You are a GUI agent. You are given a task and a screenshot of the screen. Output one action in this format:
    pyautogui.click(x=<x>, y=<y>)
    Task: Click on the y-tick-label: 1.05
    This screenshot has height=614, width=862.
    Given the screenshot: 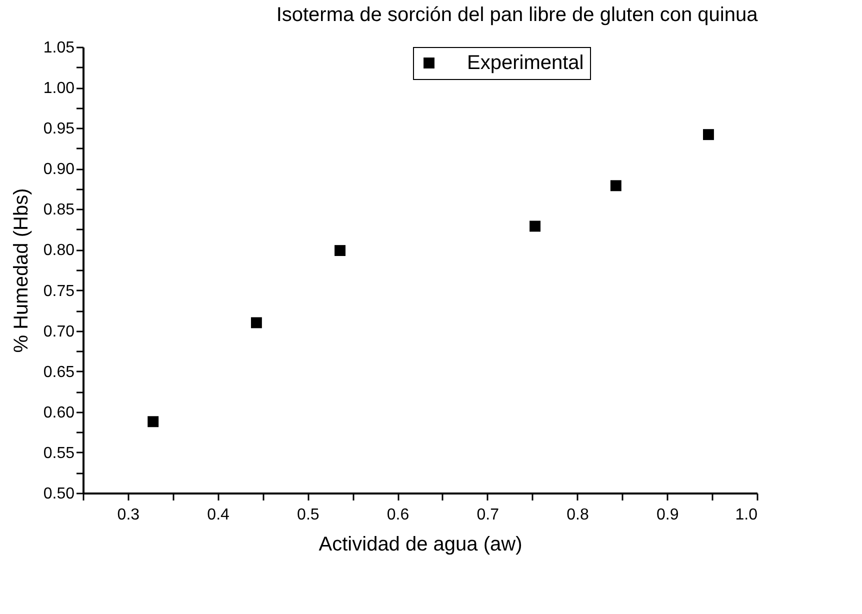 What is the action you would take?
    pyautogui.click(x=59, y=48)
    